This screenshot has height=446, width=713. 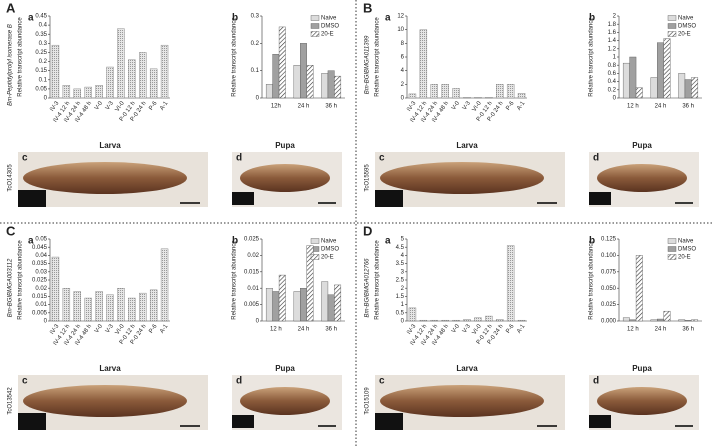 What do you see at coordinates (400, 248) in the screenshot?
I see `y-tick-label: 4.5` at bounding box center [400, 248].